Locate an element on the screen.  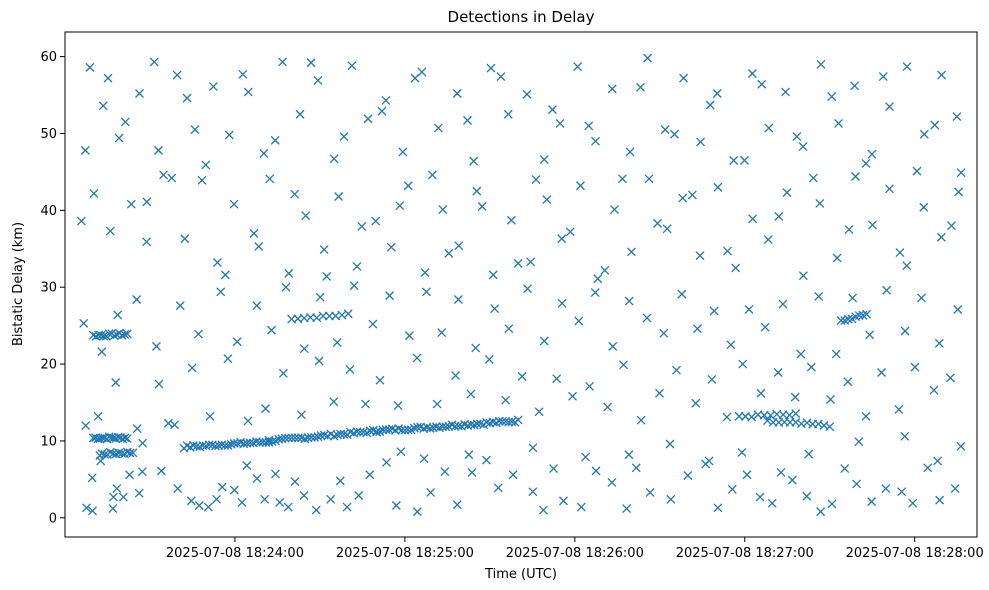
x-tick-label-1: 2025-07-08 18:25:00 is located at coordinates (405, 553).